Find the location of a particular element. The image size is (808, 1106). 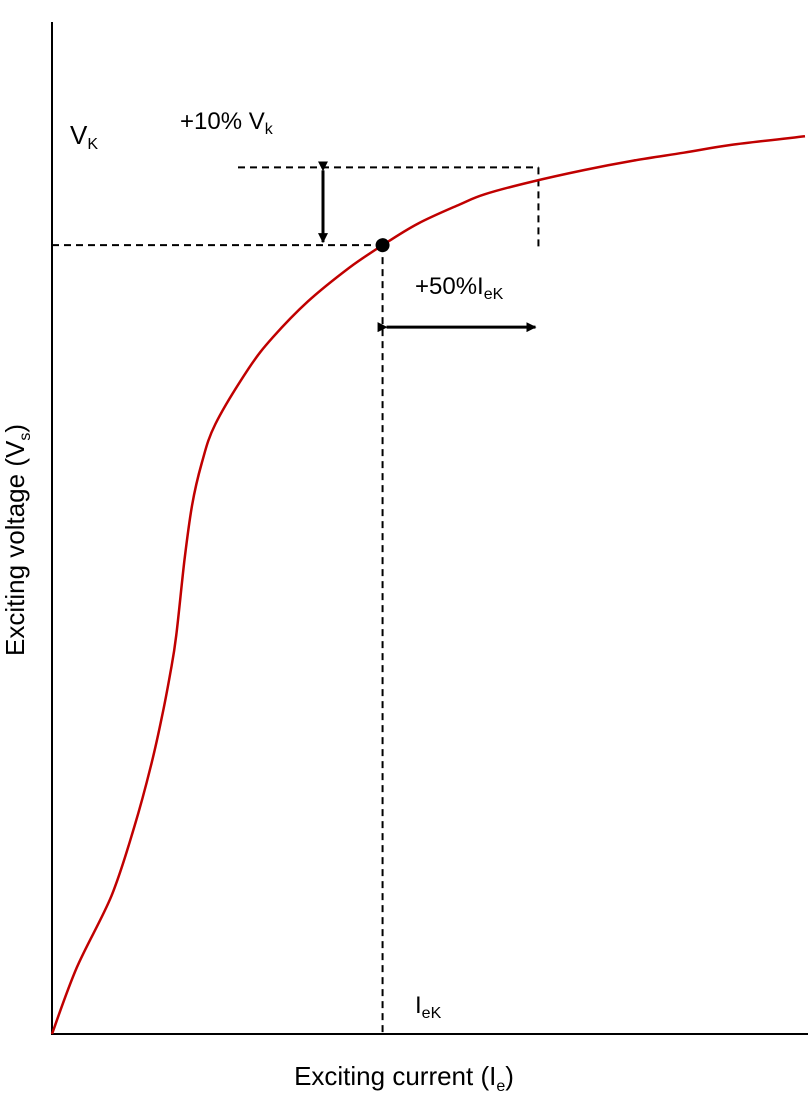

vk-label-main: V is located at coordinates (79, 135).